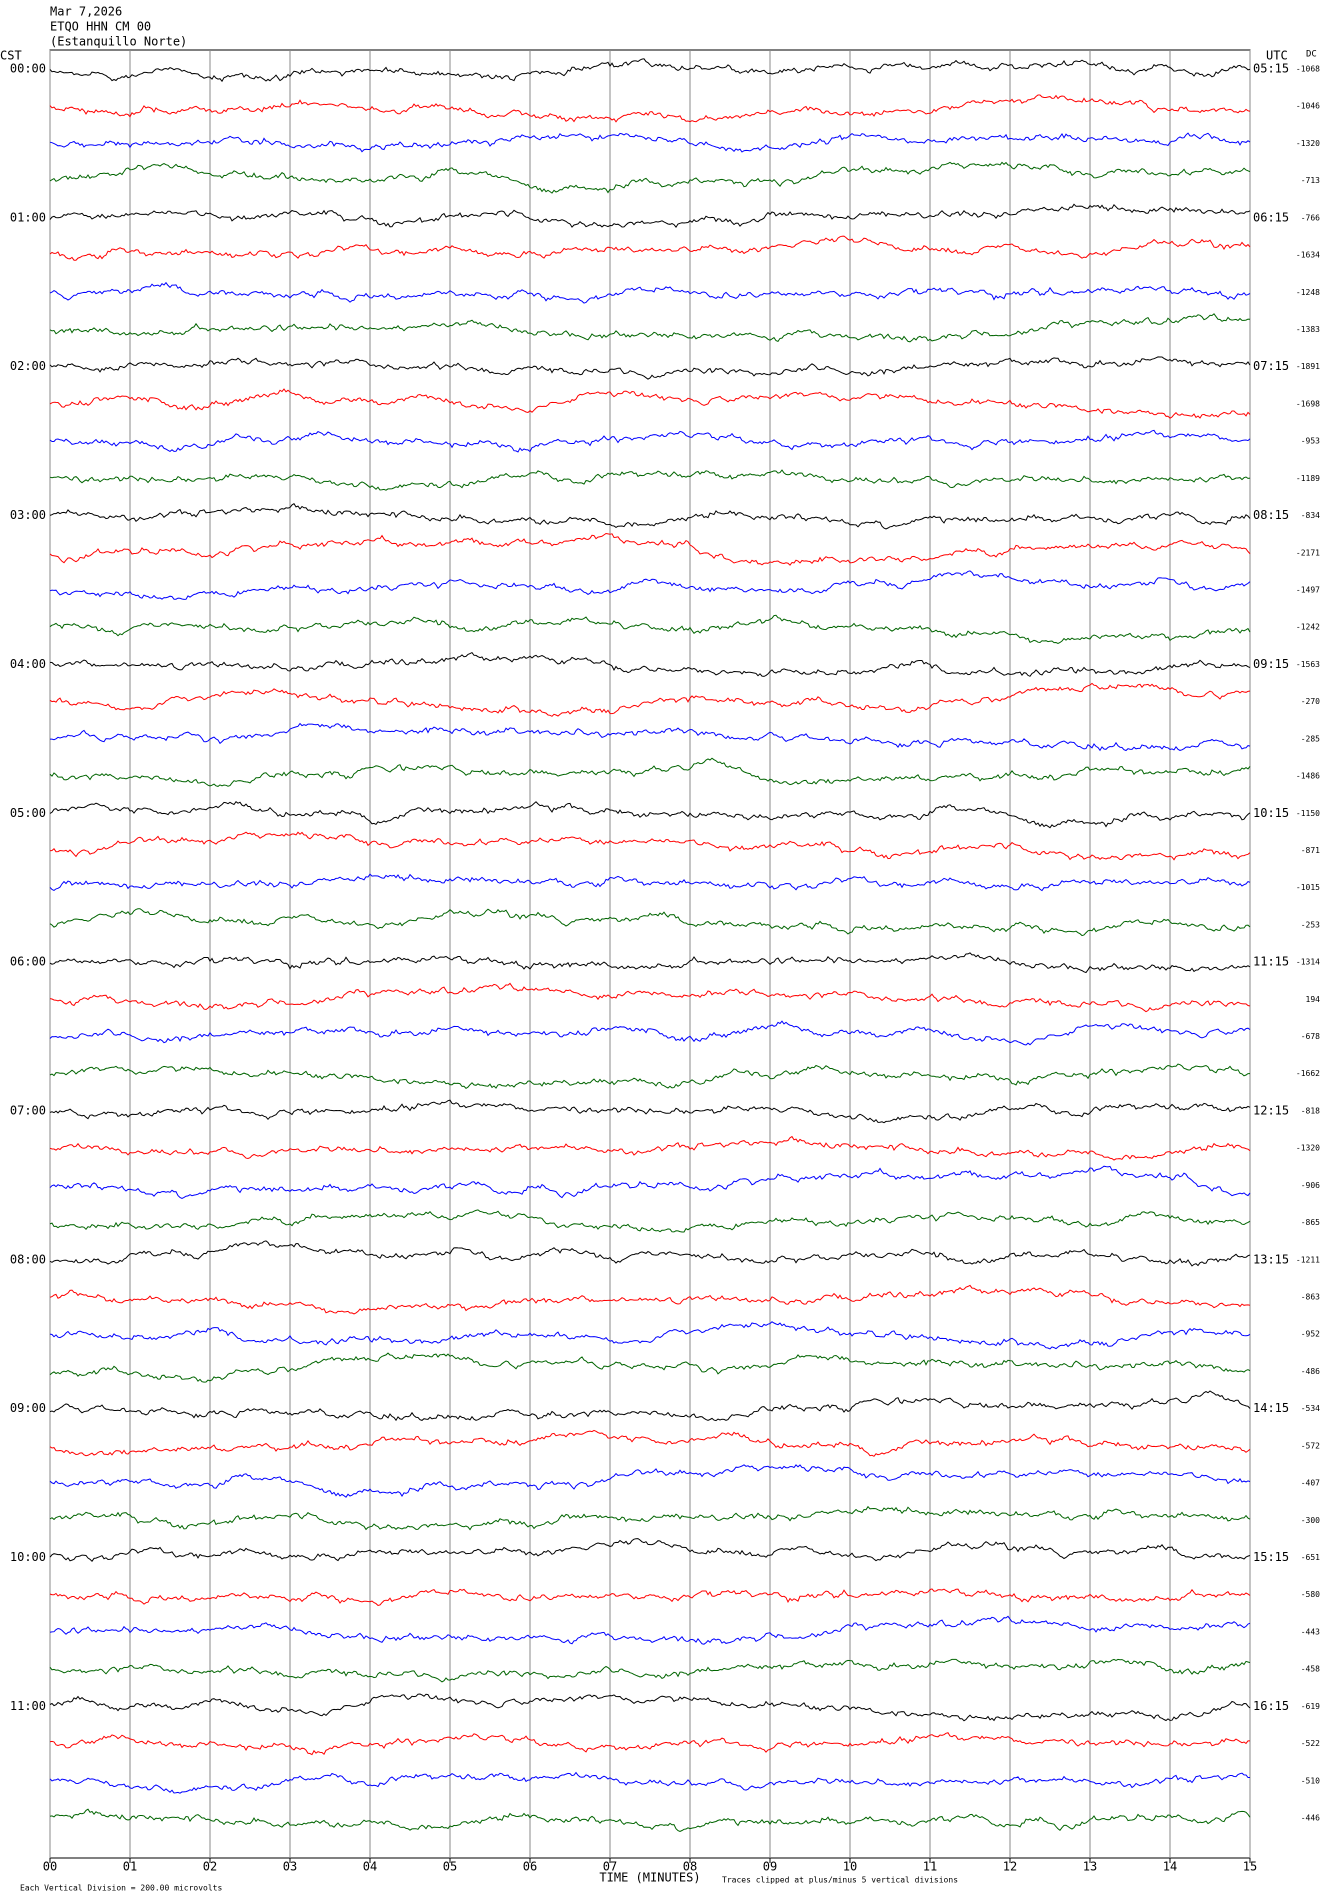 This screenshot has height=1894, width=1330. Describe the element at coordinates (1310, 1371) in the screenshot. I see `dc-value: -486` at that location.